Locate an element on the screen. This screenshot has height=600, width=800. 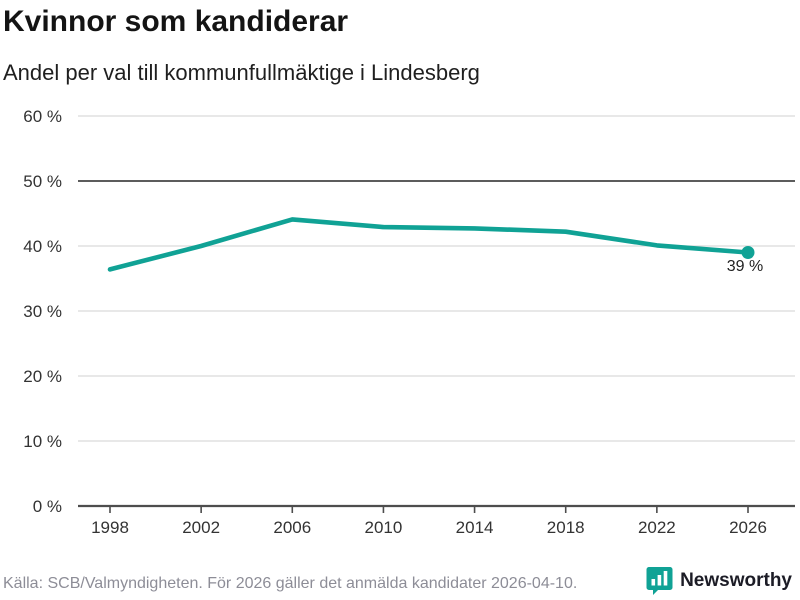
x-tick-label-2022: 2022 is located at coordinates (657, 527).